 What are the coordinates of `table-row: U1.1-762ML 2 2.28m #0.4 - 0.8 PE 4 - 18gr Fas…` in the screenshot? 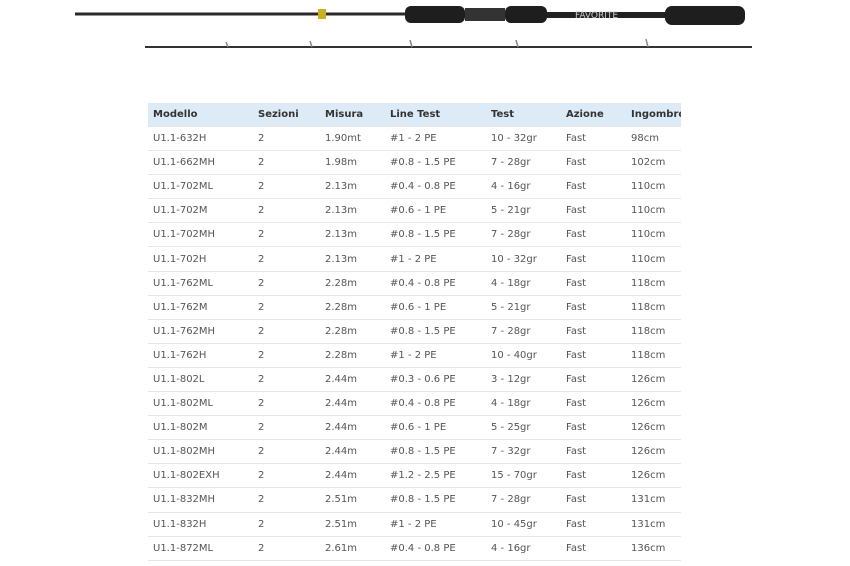 It's located at (414, 283).